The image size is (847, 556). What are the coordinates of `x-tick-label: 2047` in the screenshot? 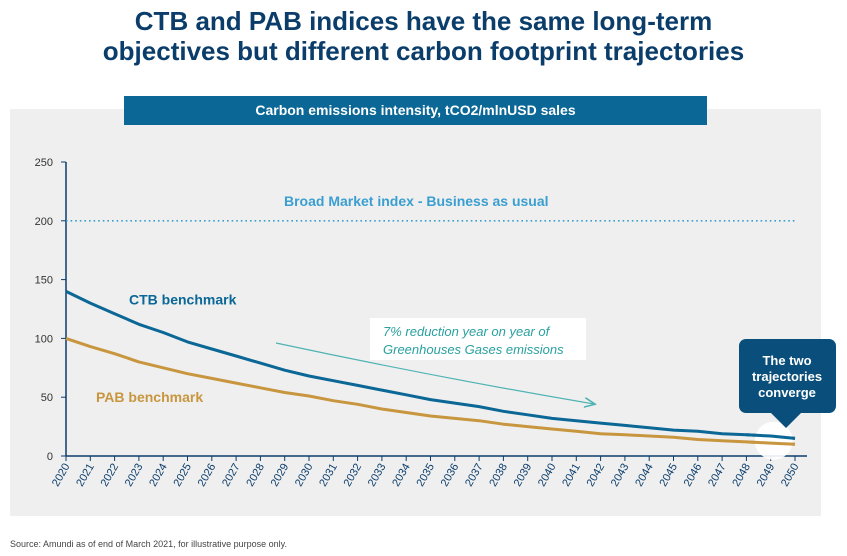 It's located at (717, 475).